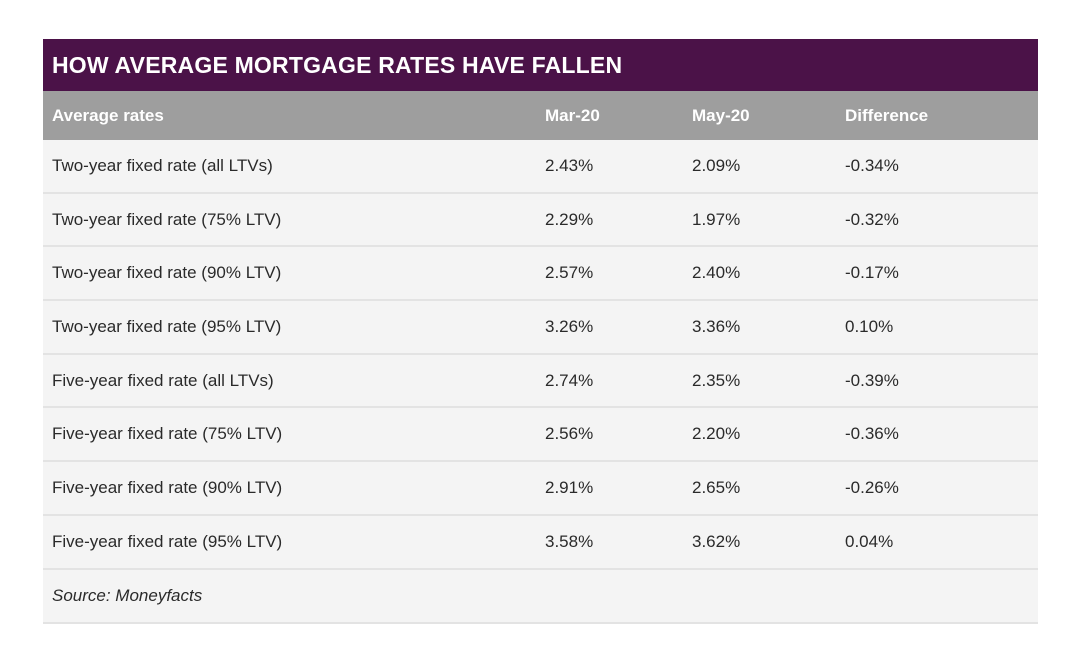 This screenshot has height=664, width=1073. I want to click on difference-value: -0.36%, so click(872, 434).